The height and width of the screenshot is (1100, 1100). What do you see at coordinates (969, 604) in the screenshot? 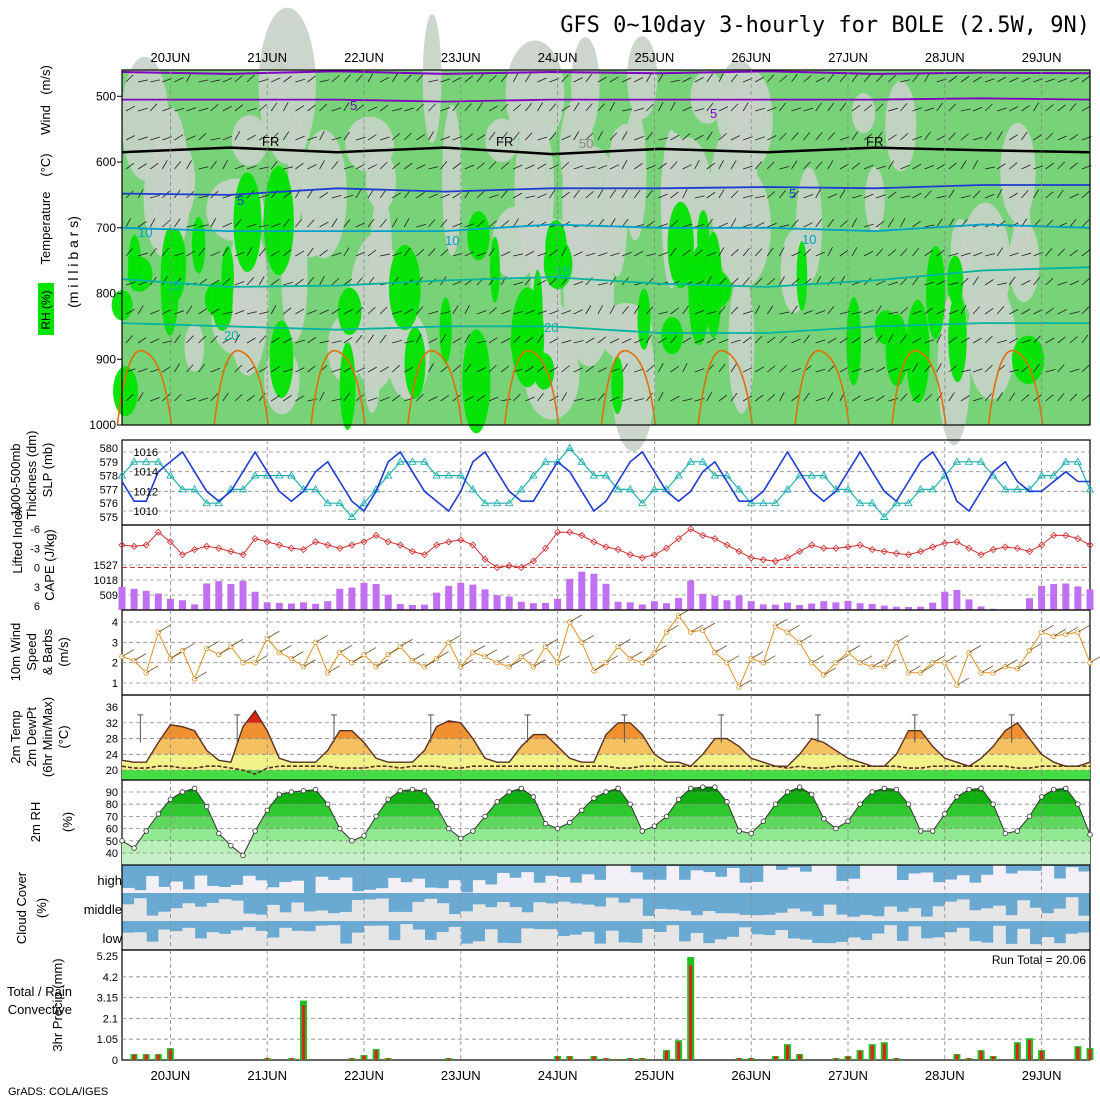
I see `cape-bar` at bounding box center [969, 604].